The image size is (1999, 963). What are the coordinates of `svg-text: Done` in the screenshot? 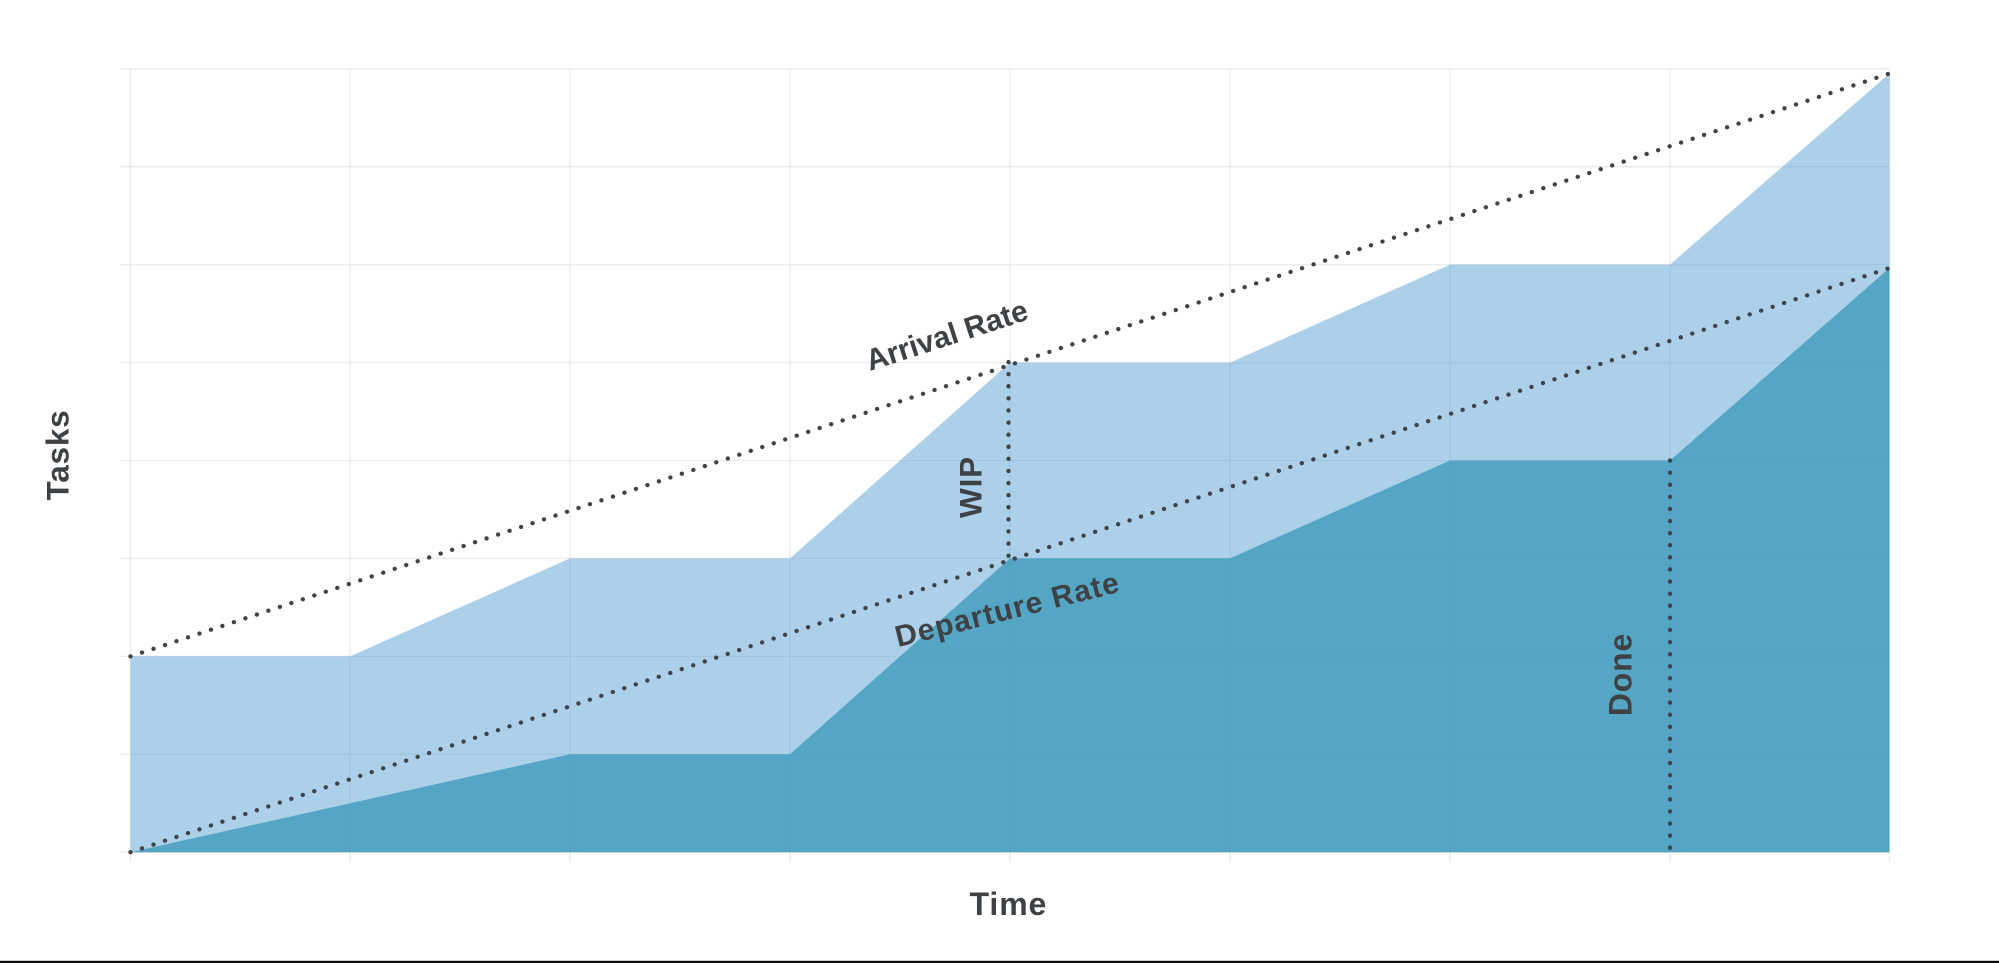 It's located at (1621, 674).